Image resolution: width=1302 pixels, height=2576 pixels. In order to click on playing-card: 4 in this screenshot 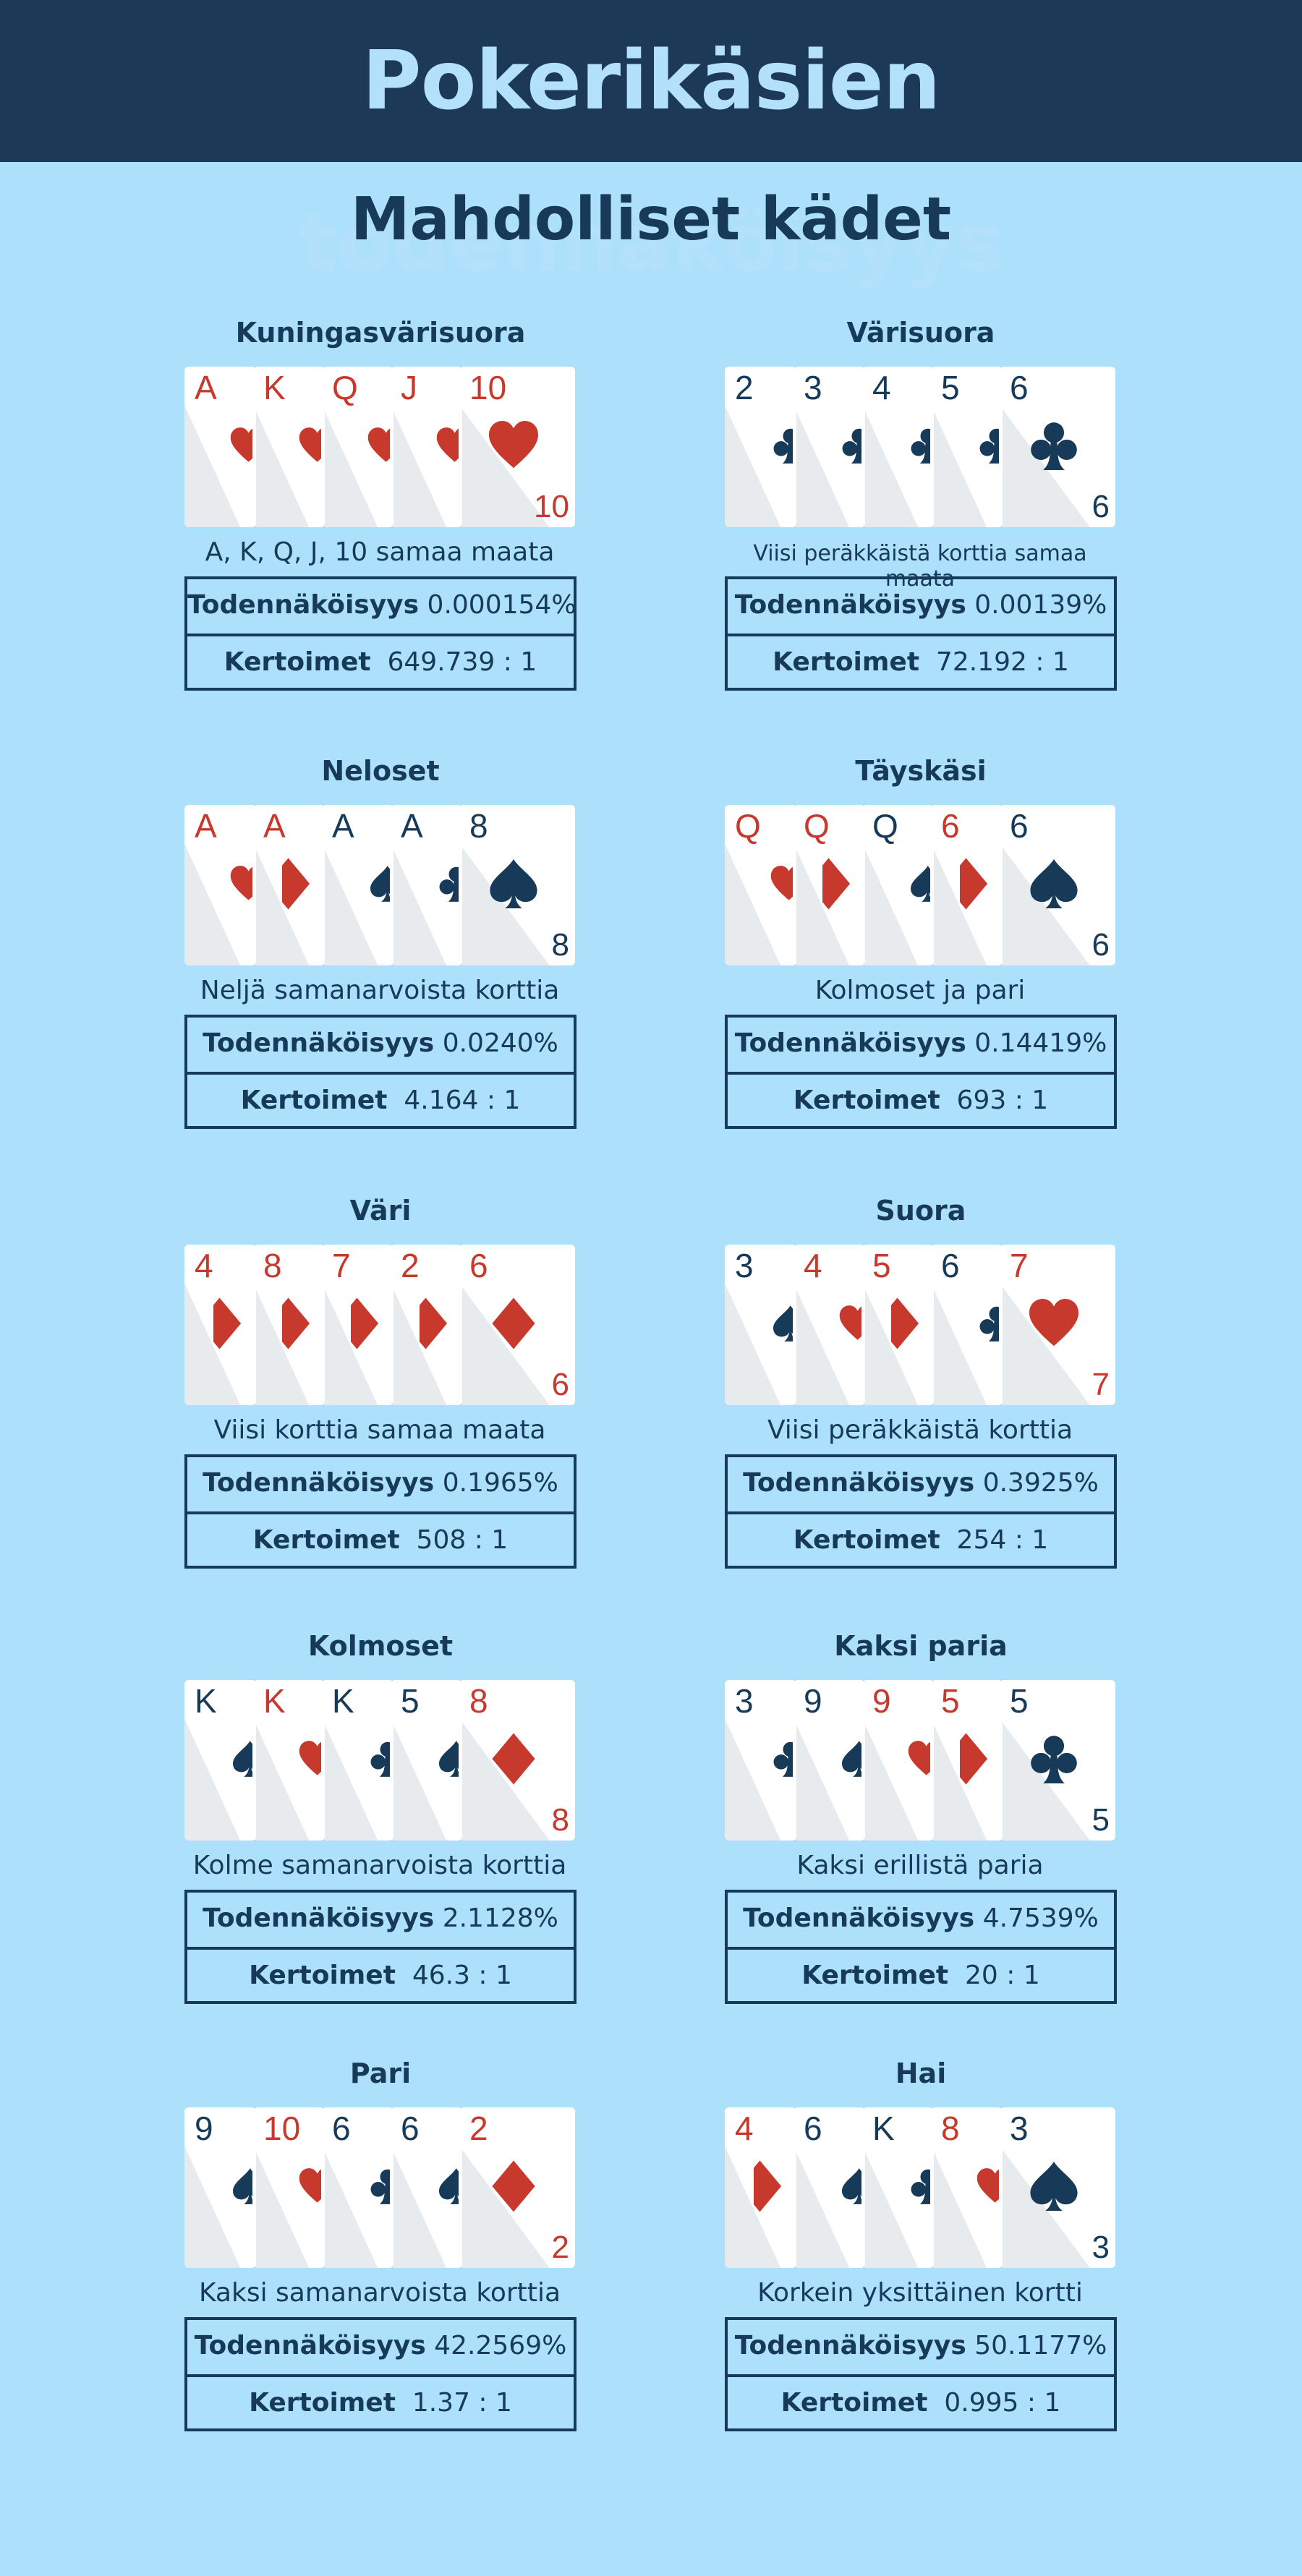, I will do `click(220, 1325)`.